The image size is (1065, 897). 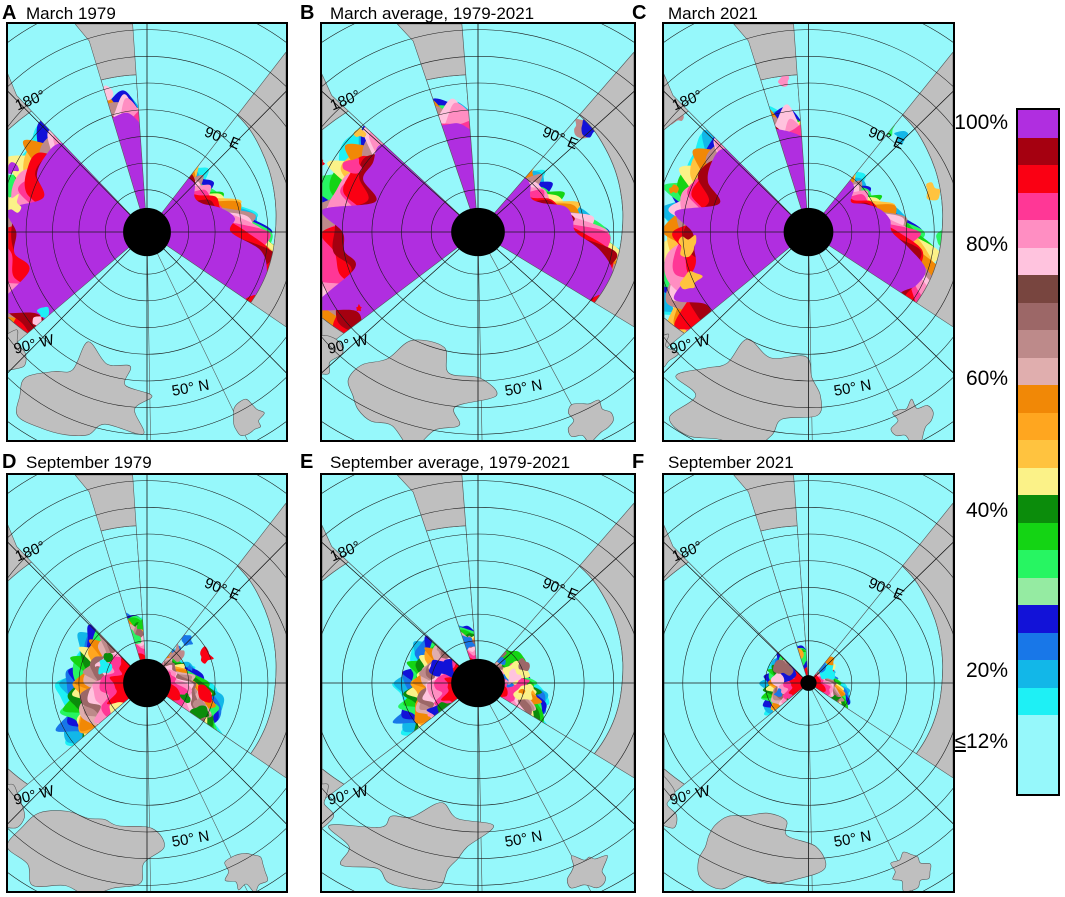 What do you see at coordinates (307, 13) in the screenshot?
I see `panel-letter-b: B` at bounding box center [307, 13].